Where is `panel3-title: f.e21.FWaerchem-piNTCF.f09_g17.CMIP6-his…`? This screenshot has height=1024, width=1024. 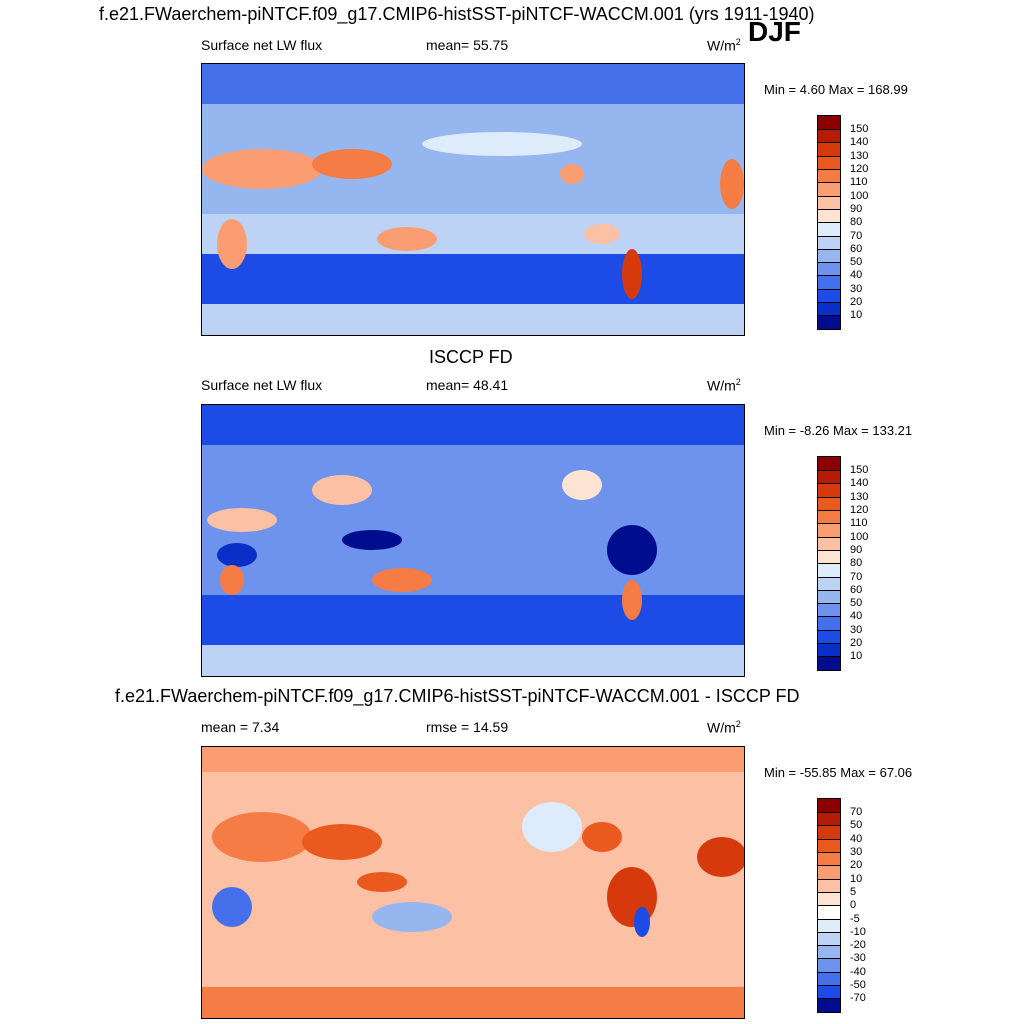
panel3-title: f.e21.FWaerchem-piNTCF.f09_g17.CMIP6-his… is located at coordinates (457, 696).